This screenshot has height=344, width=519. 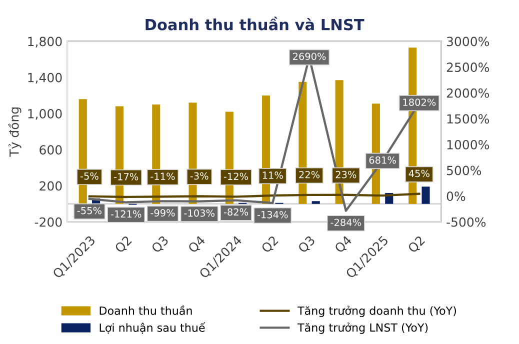 I want to click on legend-label: Lợi nhuận sau thuế, so click(x=153, y=328).